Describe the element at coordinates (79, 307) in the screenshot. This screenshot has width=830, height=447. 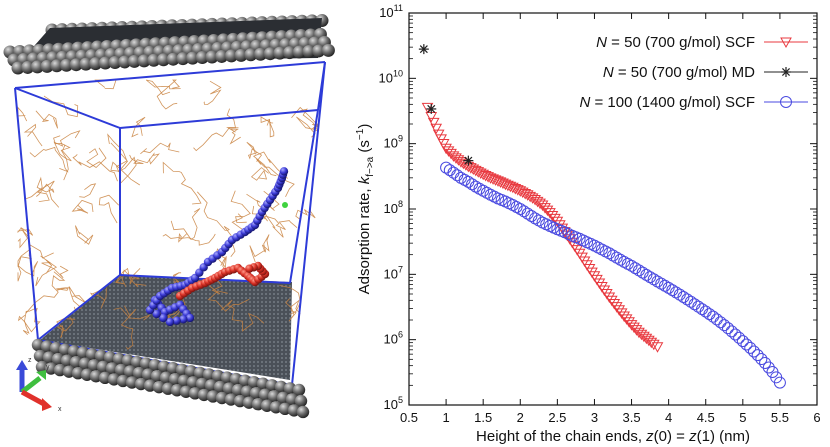
I see `box-connector-bl` at that location.